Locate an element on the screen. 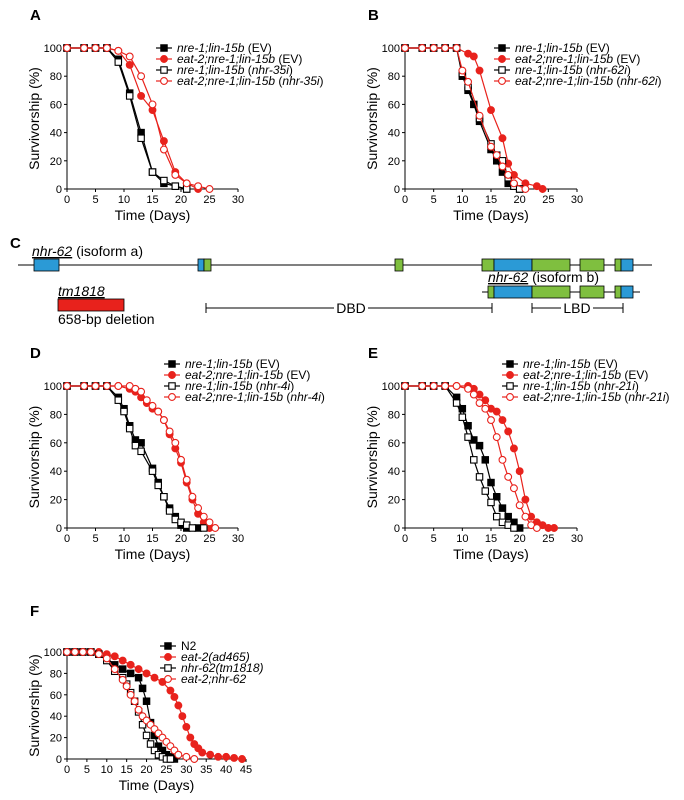 This screenshot has height=800, width=684. legend-entry: nre-1;lin-15b (EV) is located at coordinates (560, 364).